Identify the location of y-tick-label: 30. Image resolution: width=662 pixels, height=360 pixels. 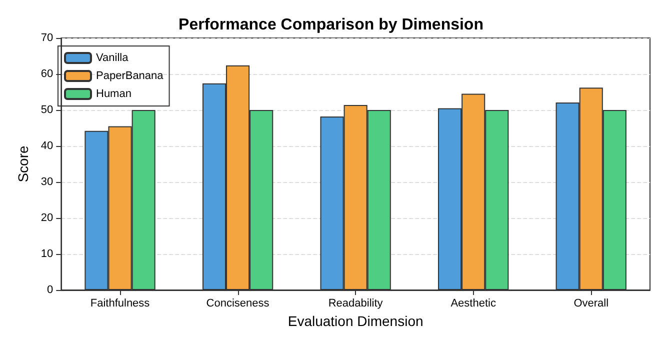
(47, 182).